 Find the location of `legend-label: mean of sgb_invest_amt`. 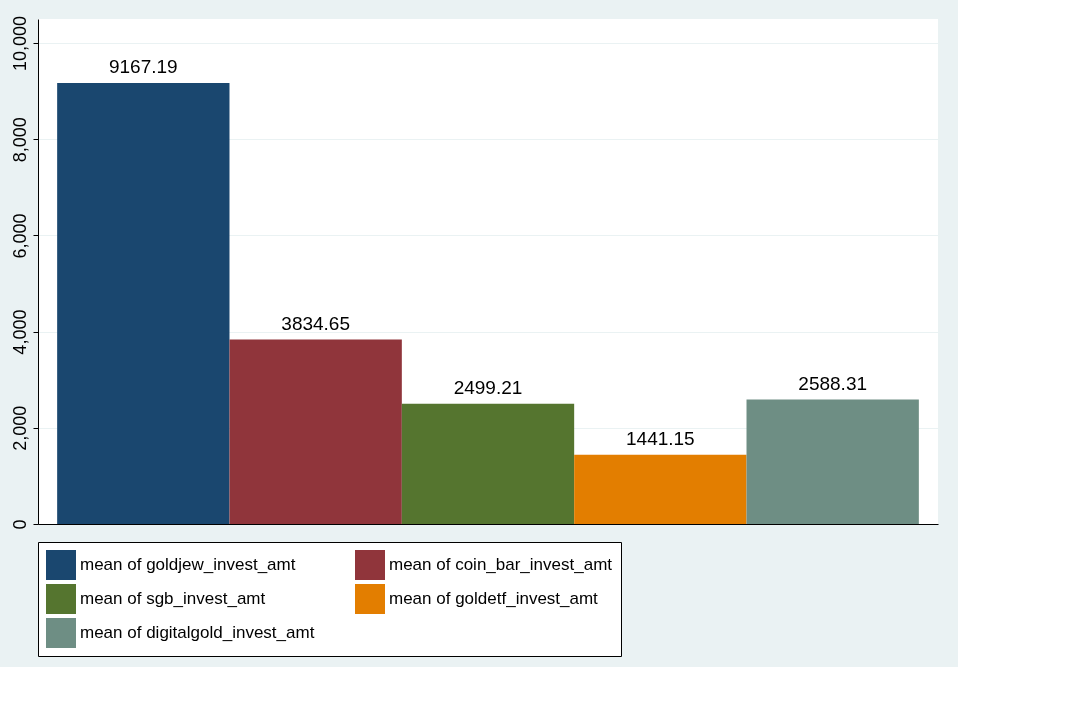

legend-label: mean of sgb_invest_amt is located at coordinates (173, 598).